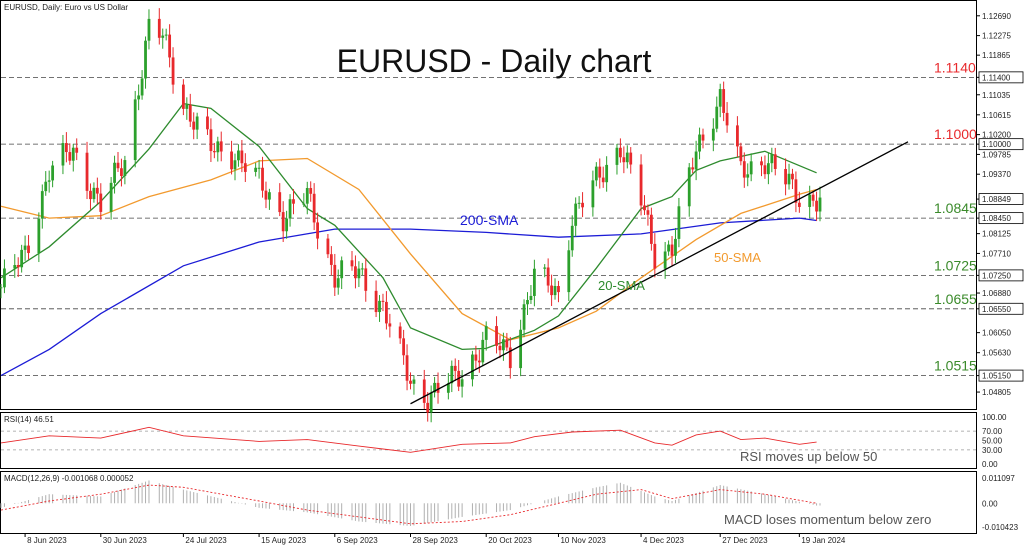 The height and width of the screenshot is (546, 1024). Describe the element at coordinates (1000, 527) in the screenshot. I see `macd-tick-label: -0.010423` at that location.